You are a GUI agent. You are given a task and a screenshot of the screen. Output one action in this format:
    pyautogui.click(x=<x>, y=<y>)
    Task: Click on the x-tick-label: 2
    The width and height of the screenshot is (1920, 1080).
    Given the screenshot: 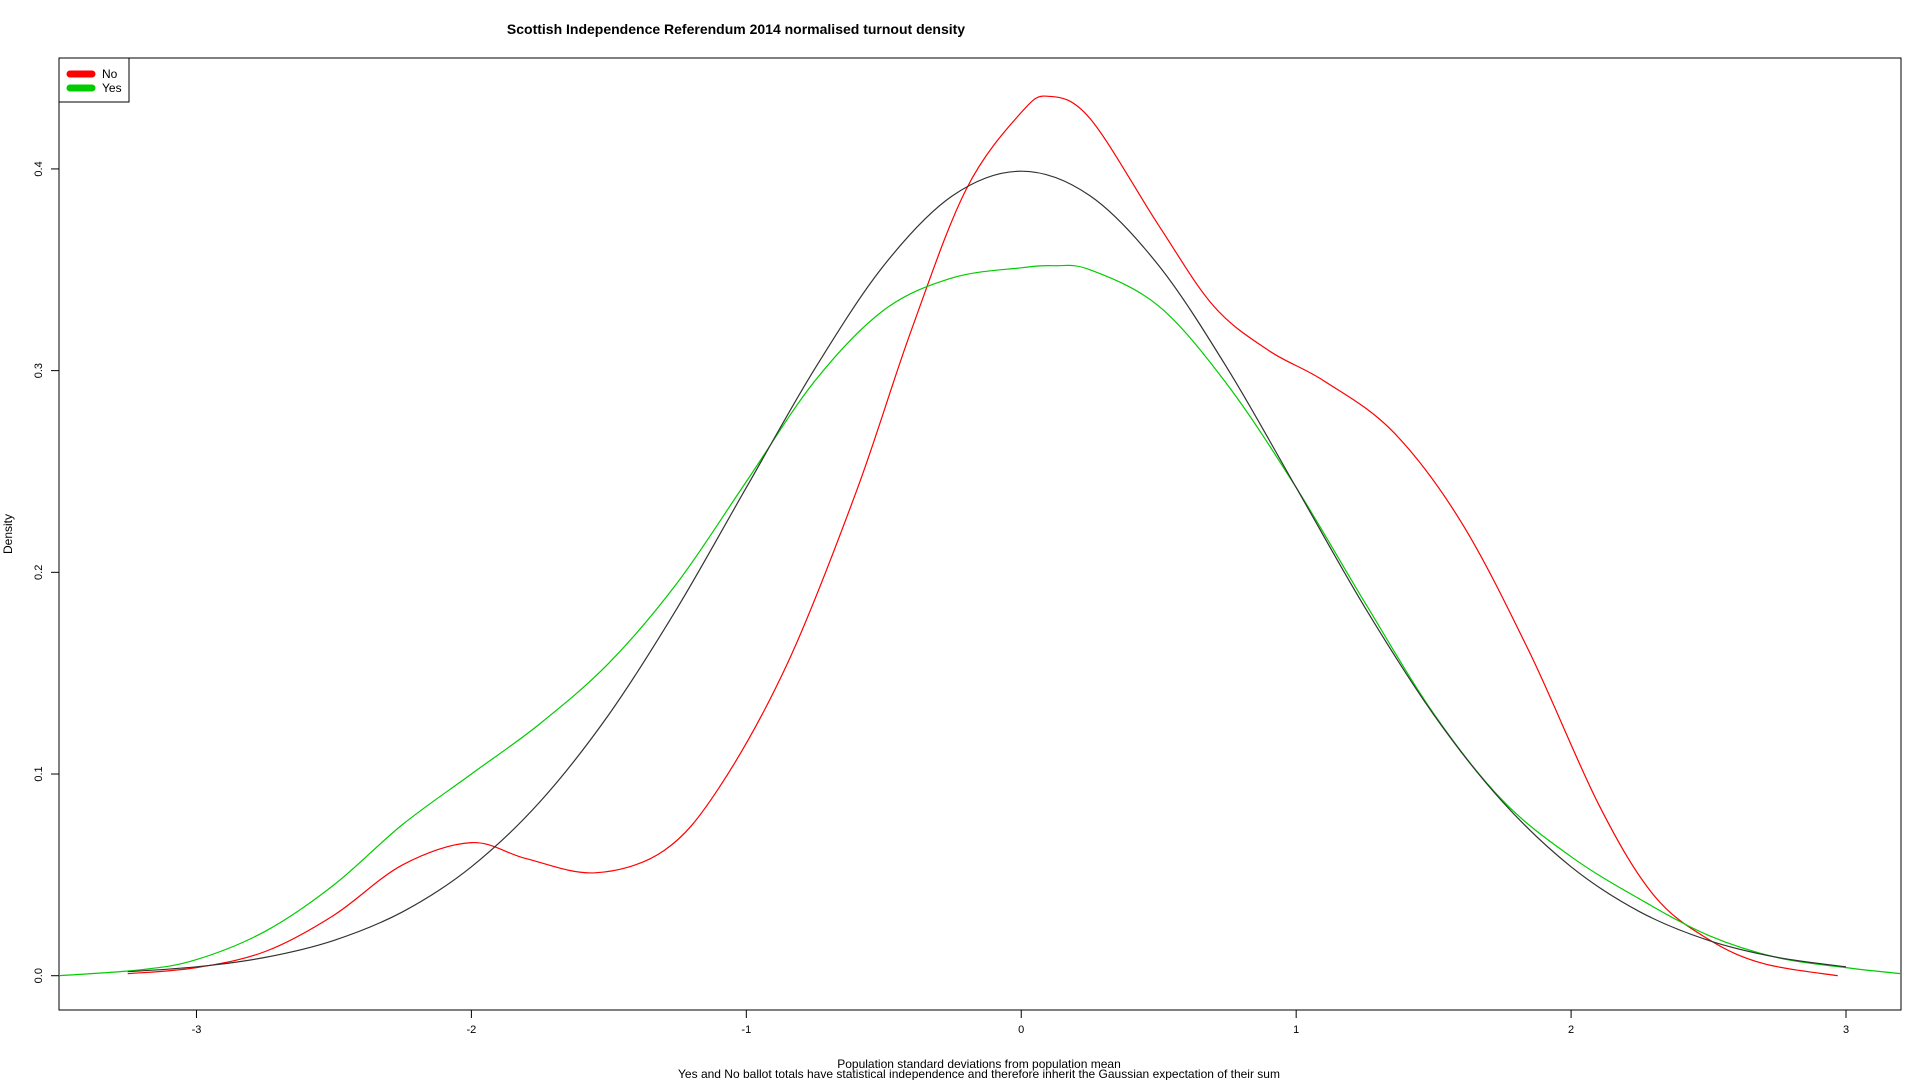 What is the action you would take?
    pyautogui.click(x=1571, y=1030)
    